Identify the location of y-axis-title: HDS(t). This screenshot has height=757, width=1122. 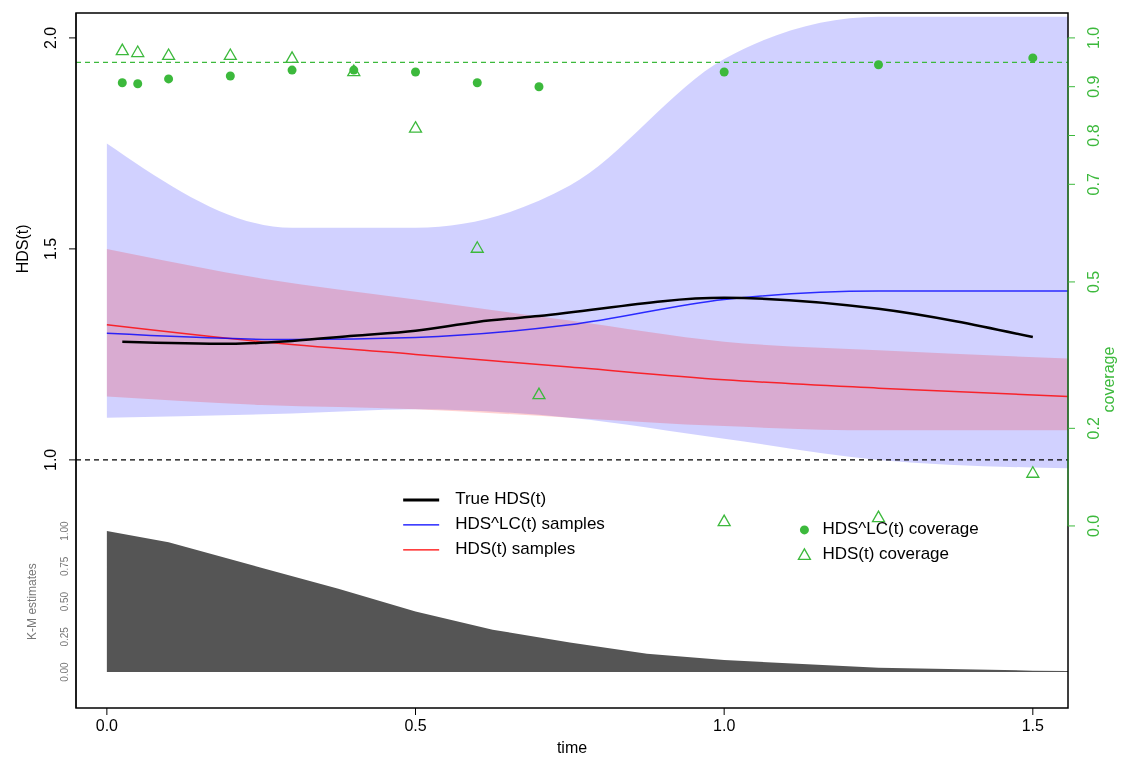
(22, 249).